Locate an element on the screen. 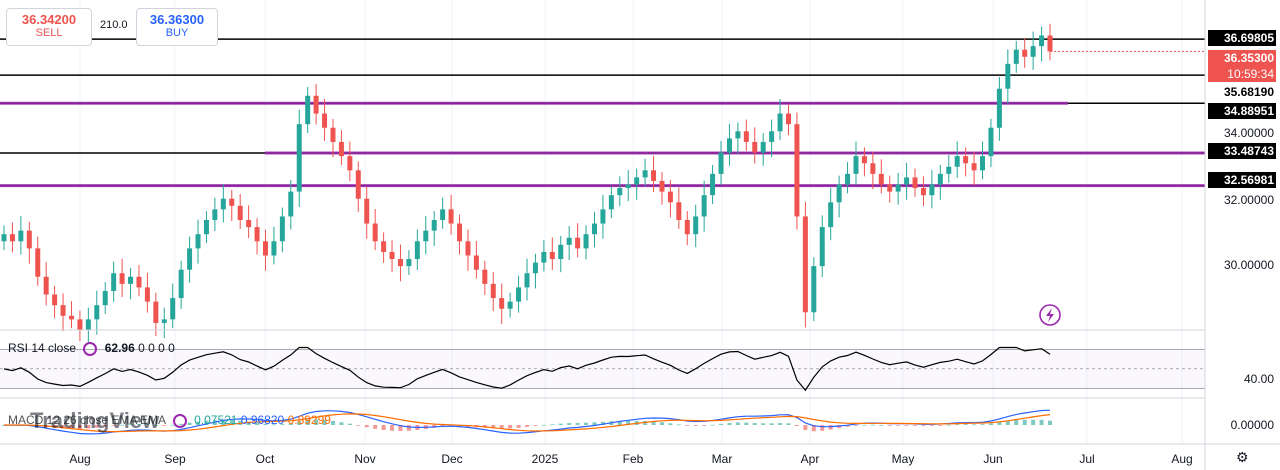 This screenshot has width=1280, height=470. spread-value: 210.0 is located at coordinates (114, 25).